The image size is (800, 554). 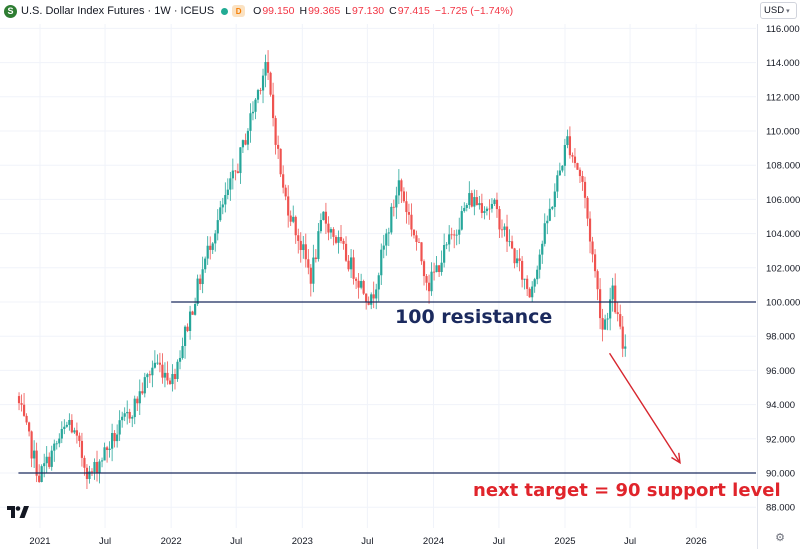 What do you see at coordinates (780, 538) in the screenshot?
I see `gear-icon: ⚙` at bounding box center [780, 538].